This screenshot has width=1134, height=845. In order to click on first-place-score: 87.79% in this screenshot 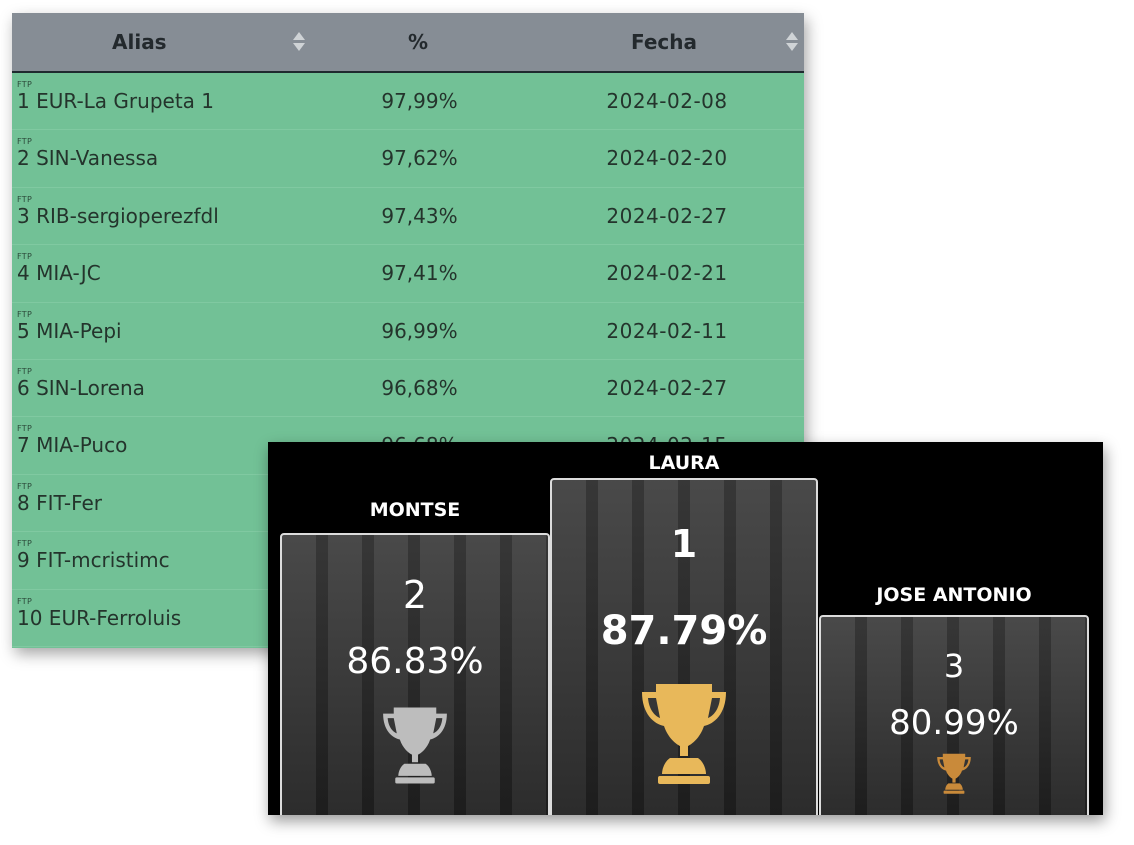, I will do `click(684, 631)`.